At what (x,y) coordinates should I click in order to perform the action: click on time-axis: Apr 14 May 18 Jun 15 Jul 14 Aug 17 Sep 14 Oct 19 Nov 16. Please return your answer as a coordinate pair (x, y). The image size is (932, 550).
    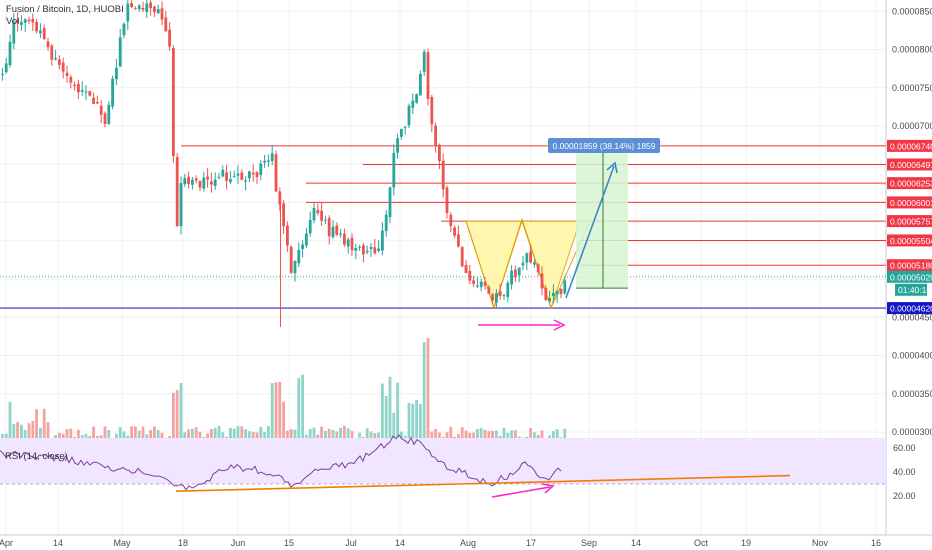
    Looking at the image, I should click on (466, 541).